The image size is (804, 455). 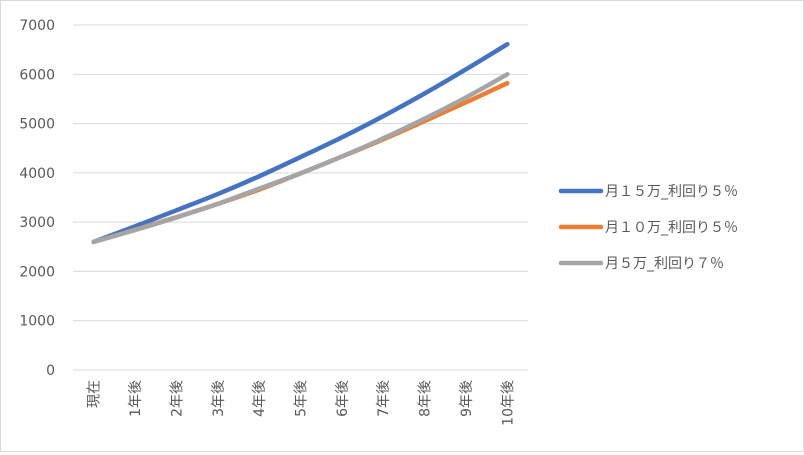 I want to click on y-tick-label: 5000, so click(x=37, y=125).